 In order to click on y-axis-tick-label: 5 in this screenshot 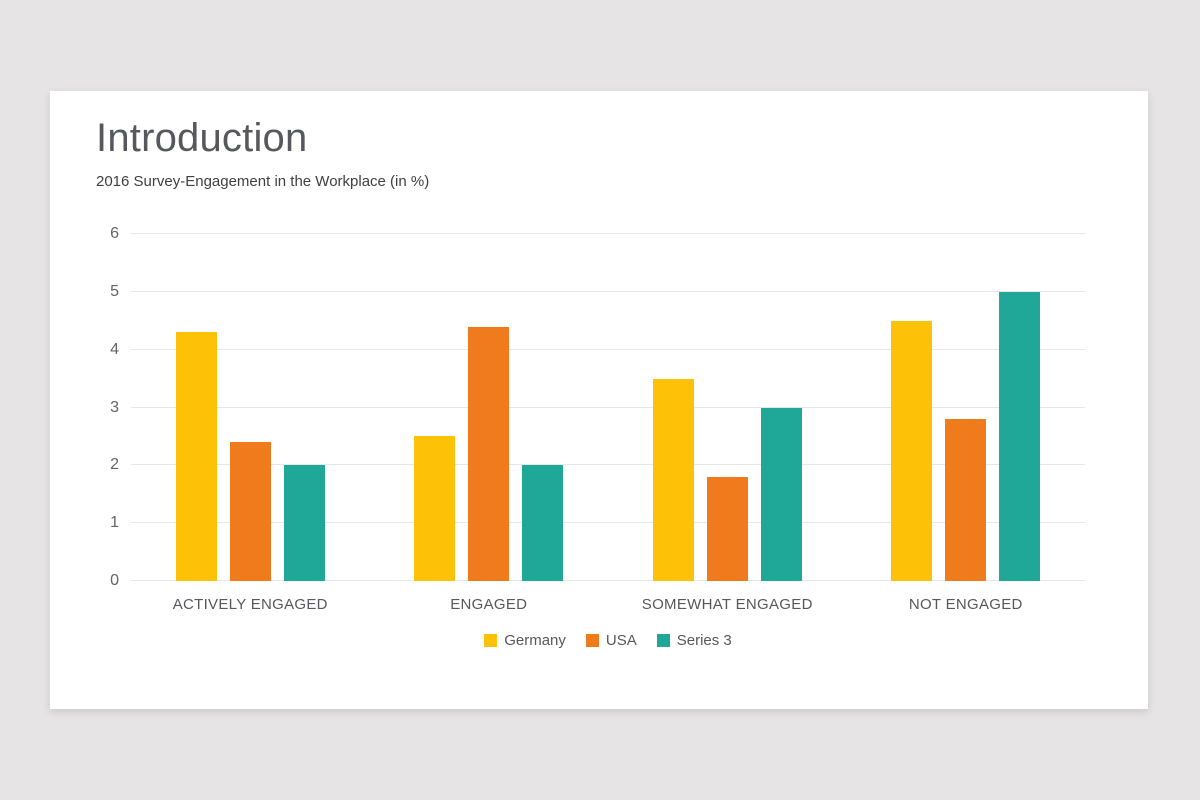, I will do `click(114, 291)`.